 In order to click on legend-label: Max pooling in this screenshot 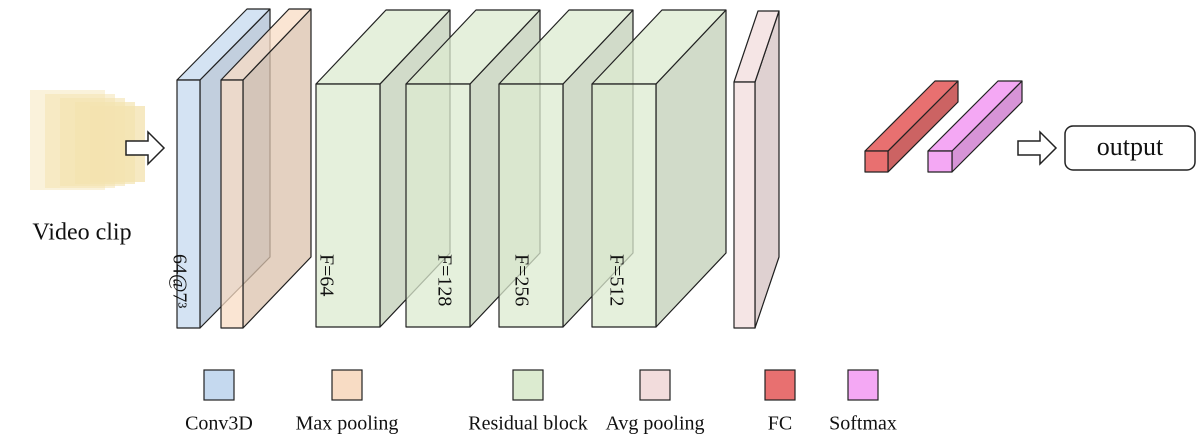, I will do `click(347, 424)`.